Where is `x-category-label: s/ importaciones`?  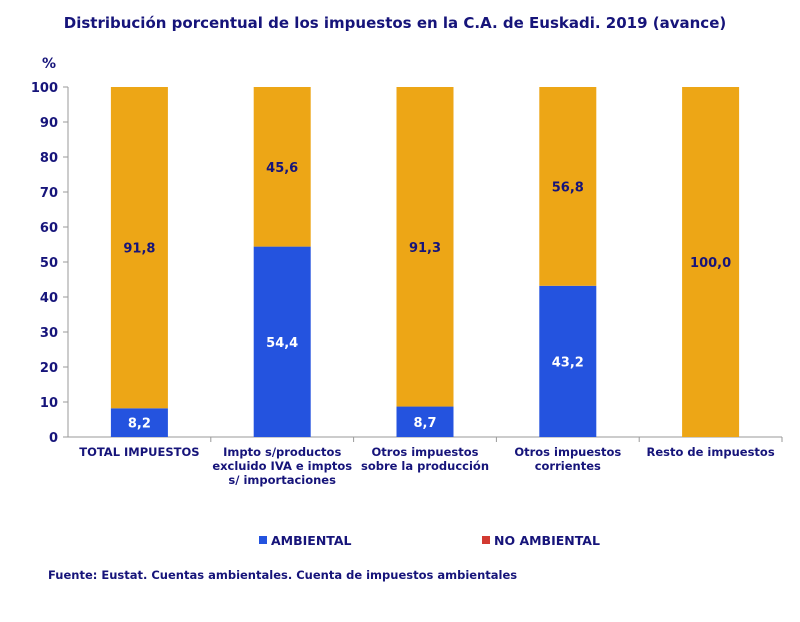 x-category-label: s/ importaciones is located at coordinates (282, 480).